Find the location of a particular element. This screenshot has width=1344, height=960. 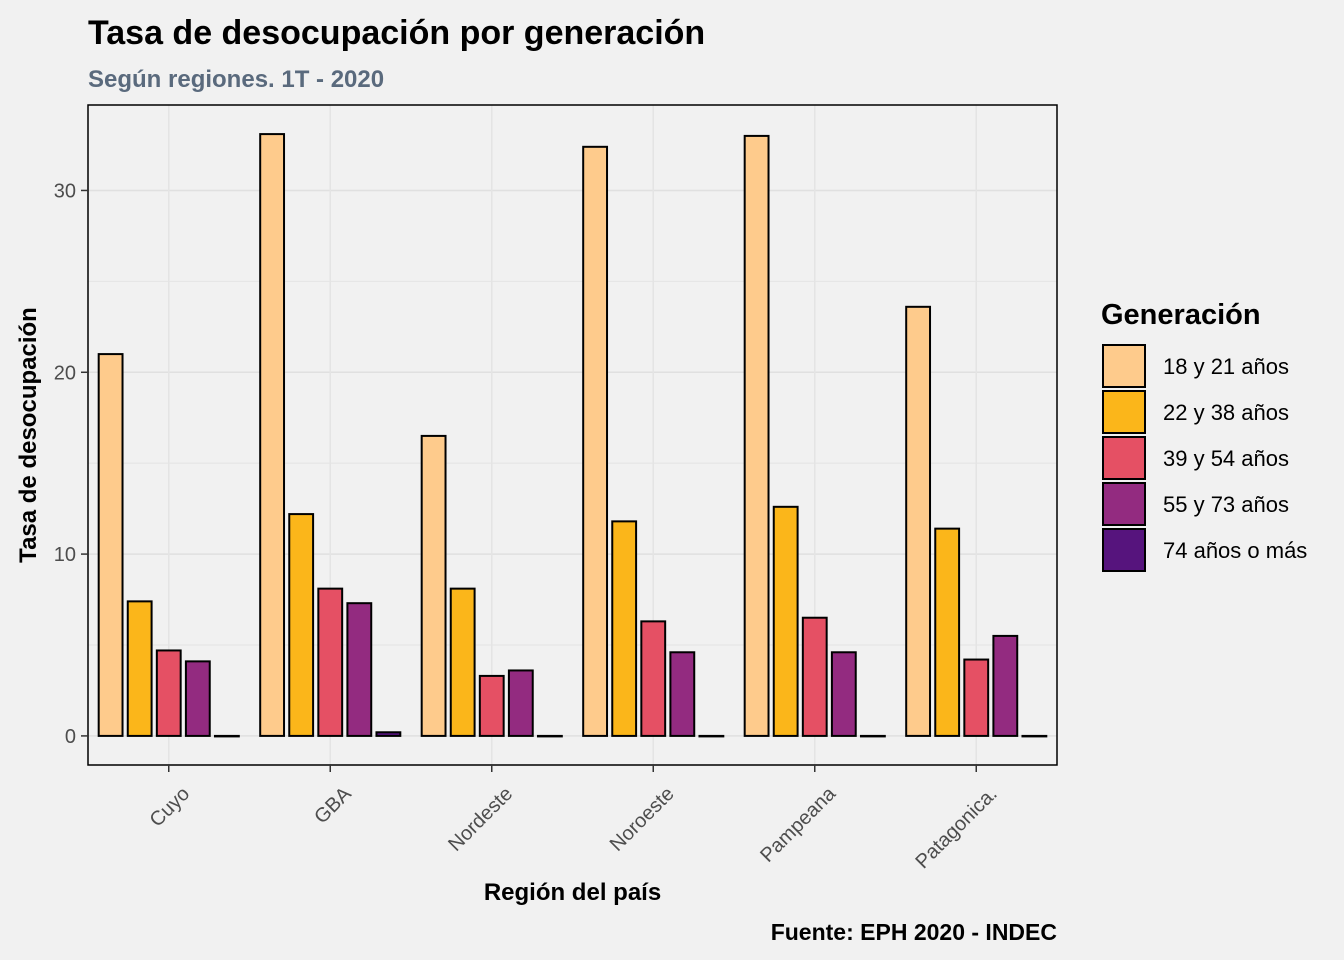

chart-caption: Fuente: EPH 2020 - INDEC is located at coordinates (914, 932).